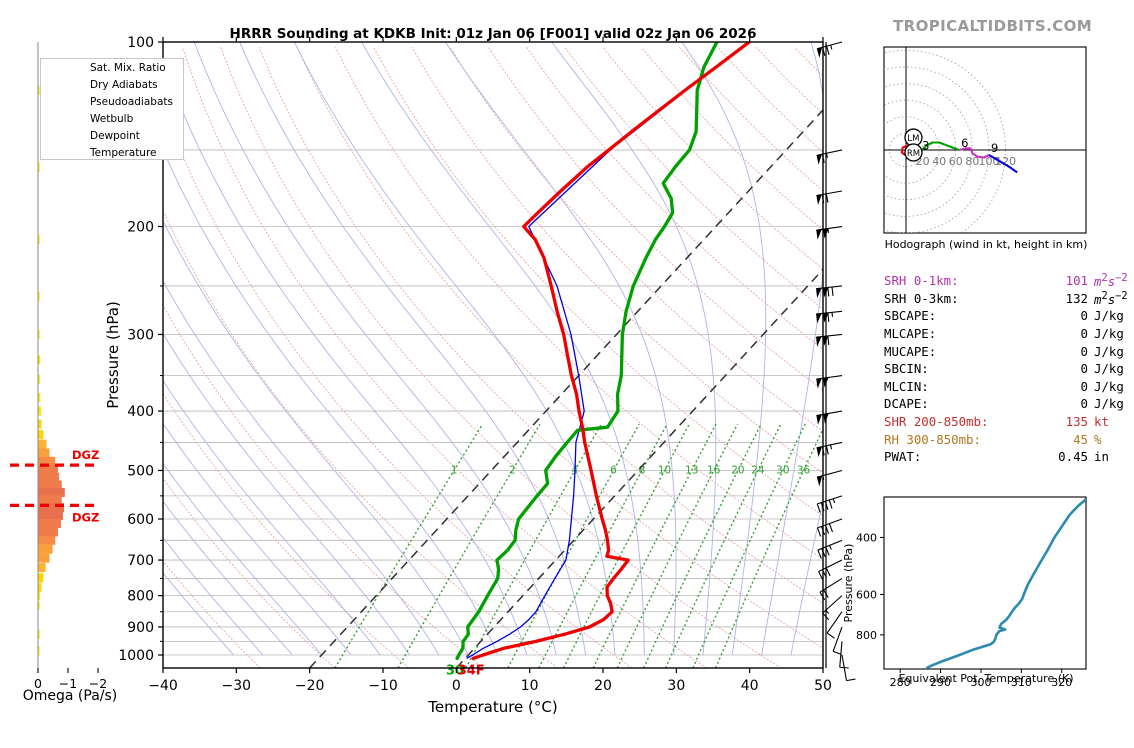 The image size is (1134, 748). Describe the element at coordinates (921, 298) in the screenshot. I see `parameter-label: SRH 0-3km:` at that location.